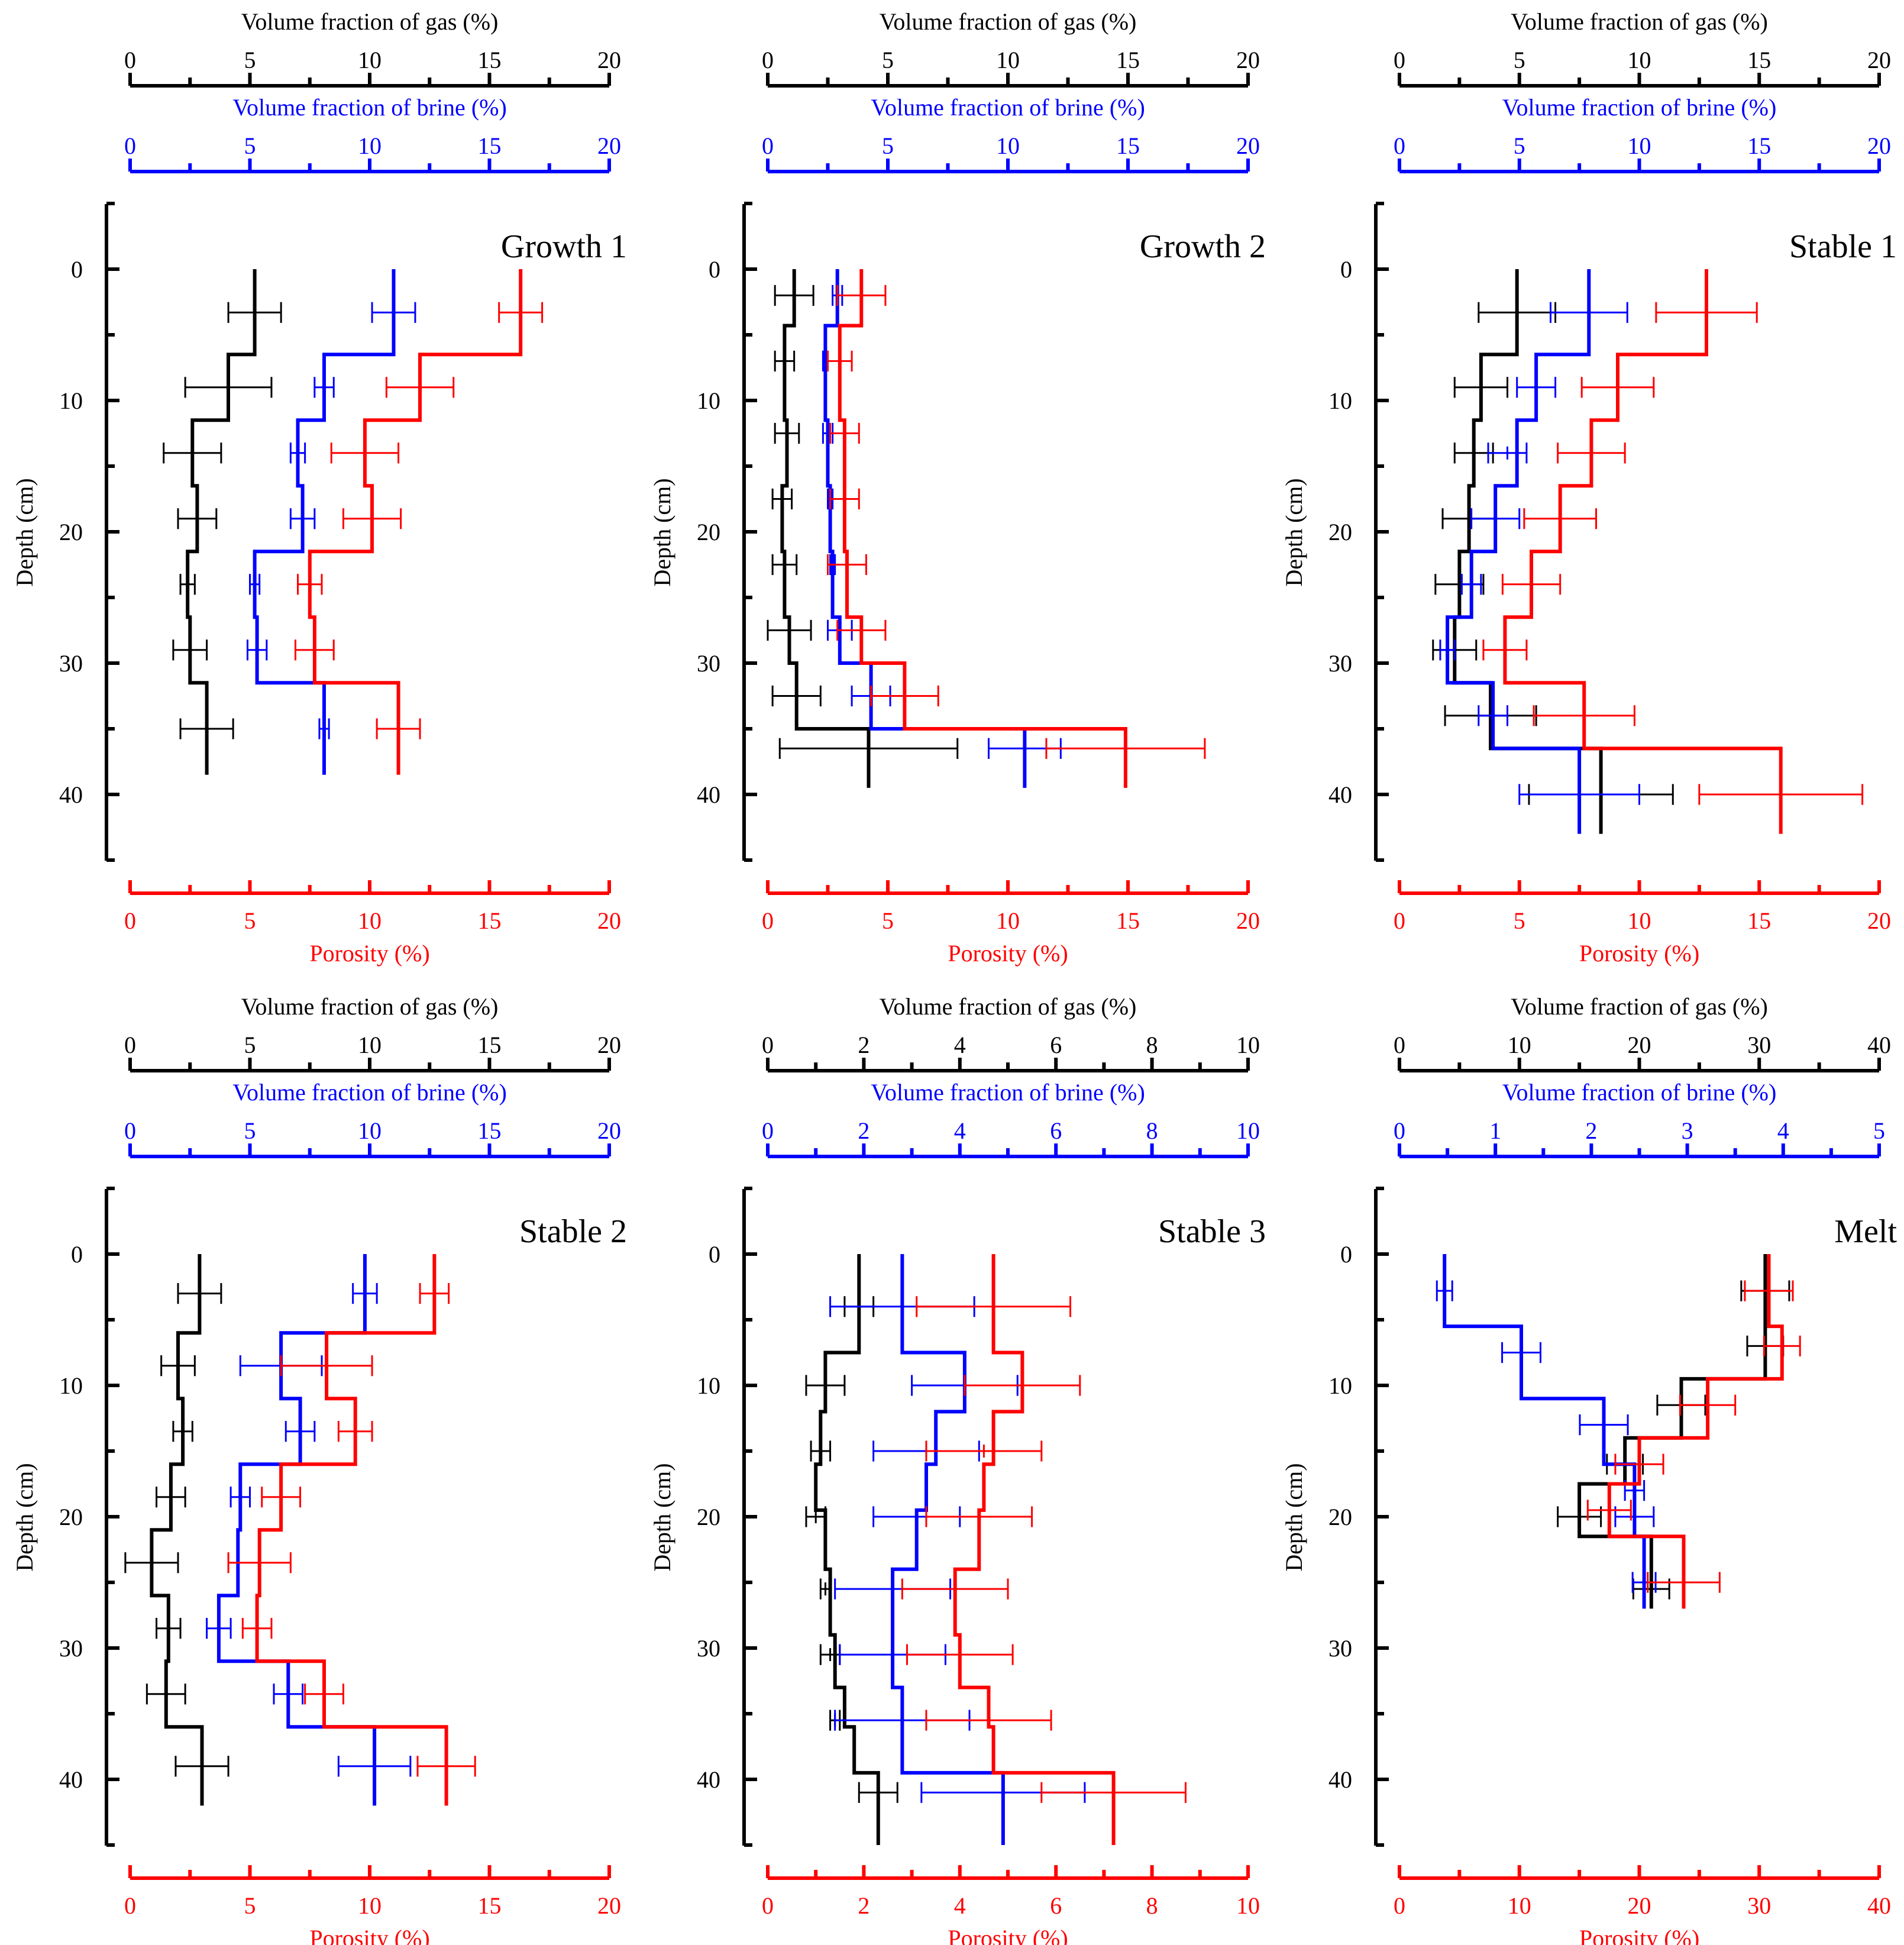 The image size is (1904, 1945). Describe the element at coordinates (1865, 1231) in the screenshot. I see `panel-title: Melt` at that location.